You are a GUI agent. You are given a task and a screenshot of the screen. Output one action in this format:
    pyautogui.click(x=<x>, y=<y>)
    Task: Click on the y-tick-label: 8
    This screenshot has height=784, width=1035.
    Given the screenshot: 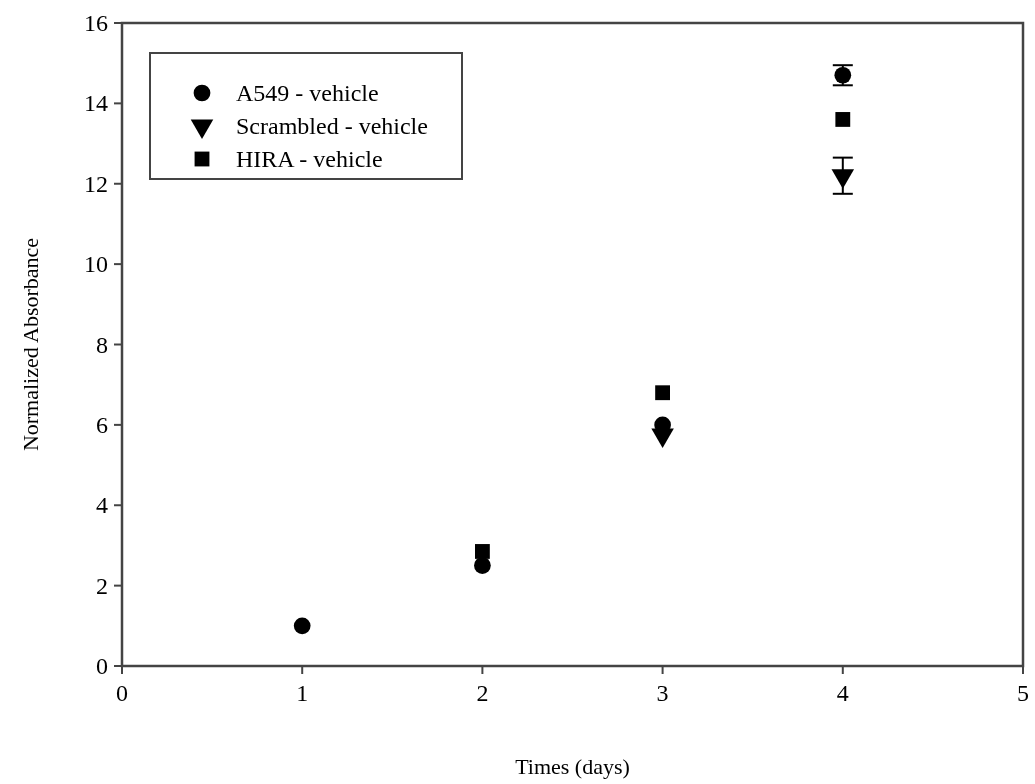 What is the action you would take?
    pyautogui.click(x=102, y=344)
    